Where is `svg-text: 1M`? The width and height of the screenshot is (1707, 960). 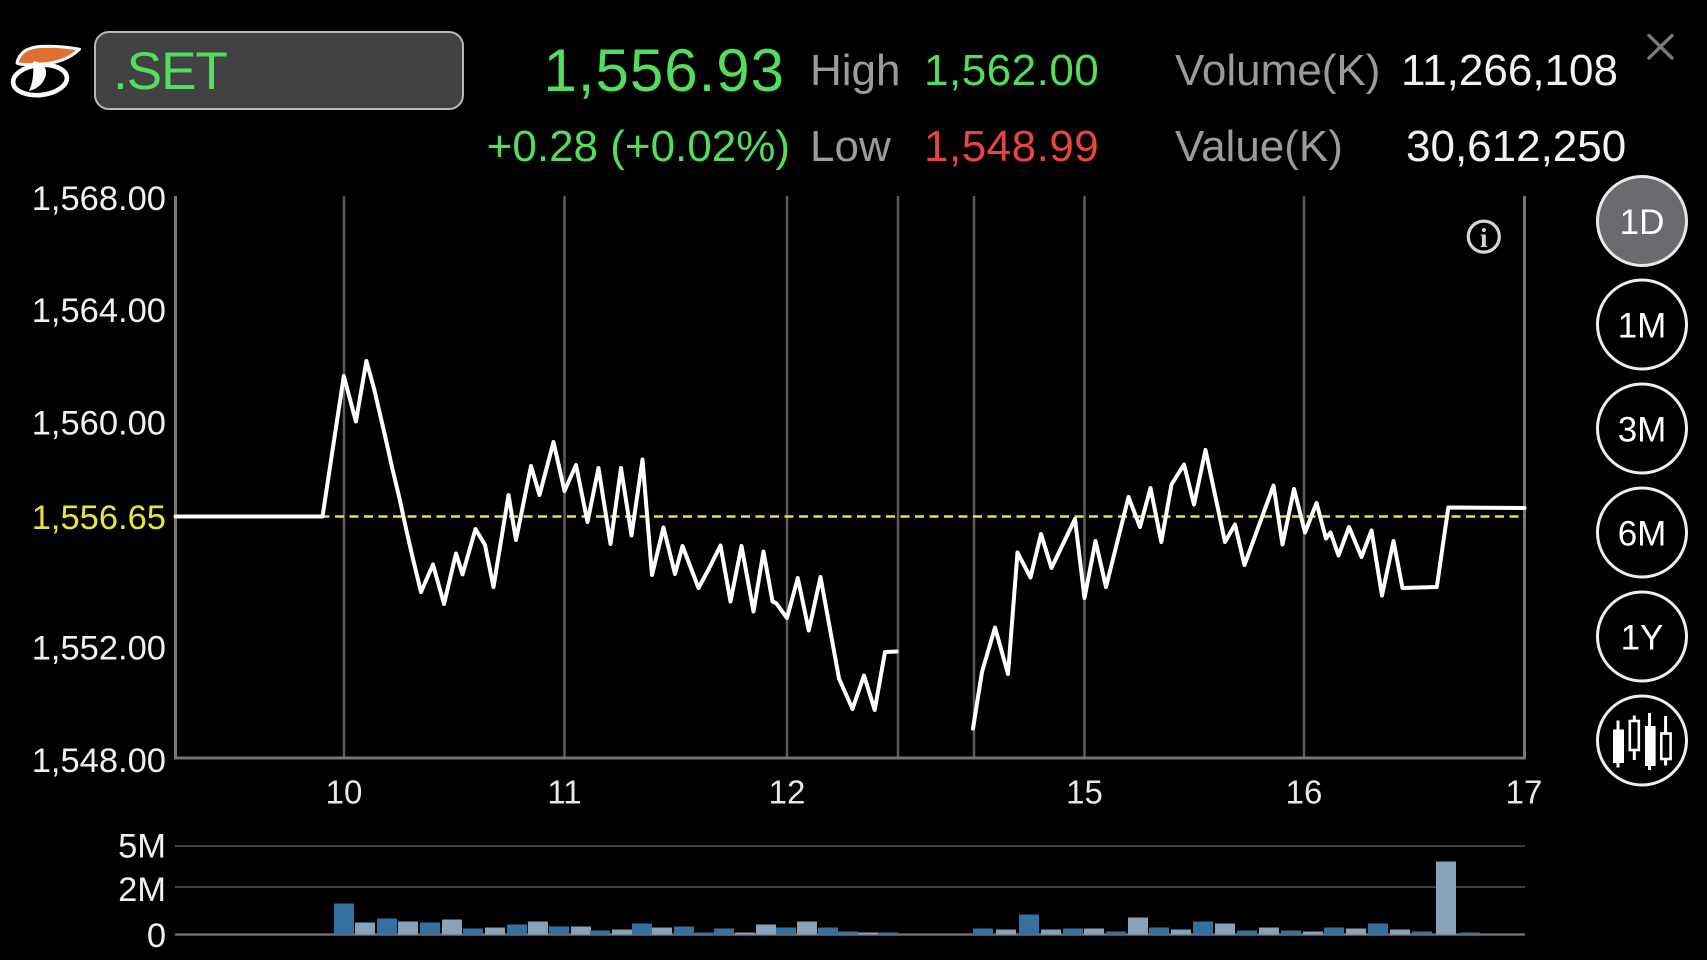
svg-text: 1M is located at coordinates (1642, 326).